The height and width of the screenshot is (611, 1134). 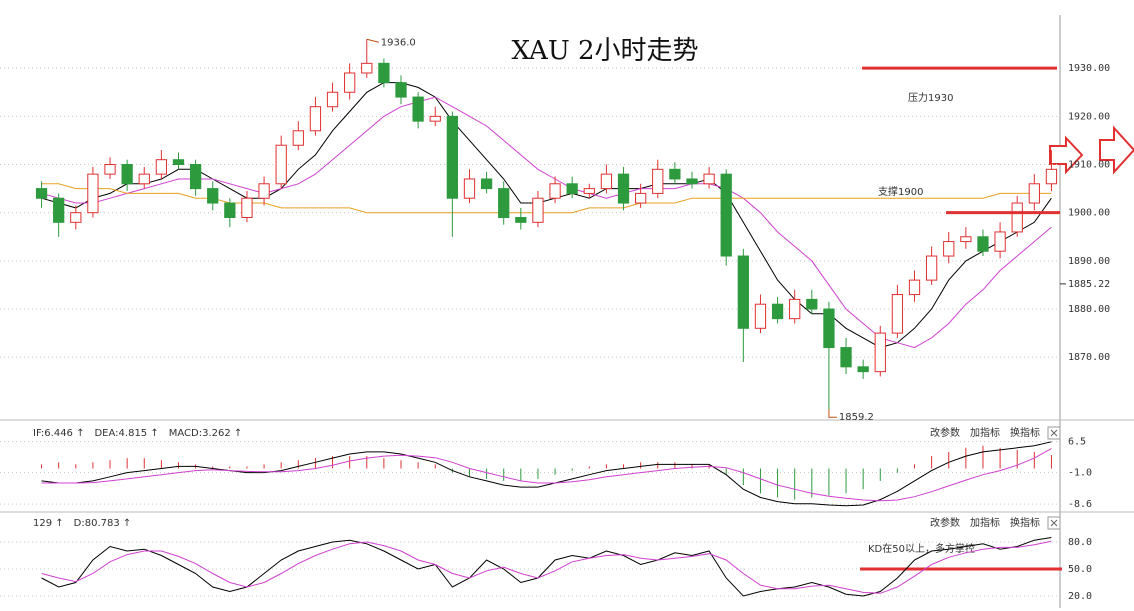 I want to click on indicator-label: D:80.783 ↑, so click(x=103, y=523).